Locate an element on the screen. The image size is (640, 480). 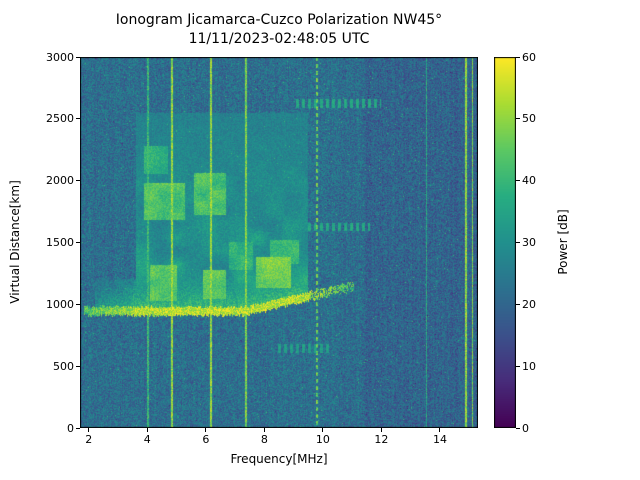
x-tick-label: 6 is located at coordinates (206, 439).